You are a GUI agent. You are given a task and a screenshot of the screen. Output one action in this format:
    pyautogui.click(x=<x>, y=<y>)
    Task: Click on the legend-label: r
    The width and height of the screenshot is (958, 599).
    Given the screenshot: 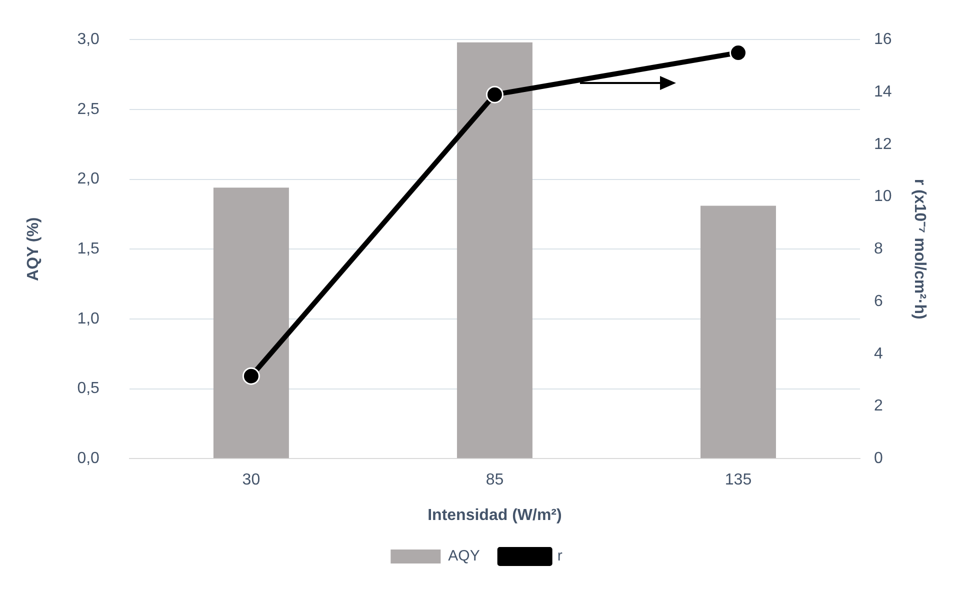 What is the action you would take?
    pyautogui.click(x=559, y=556)
    